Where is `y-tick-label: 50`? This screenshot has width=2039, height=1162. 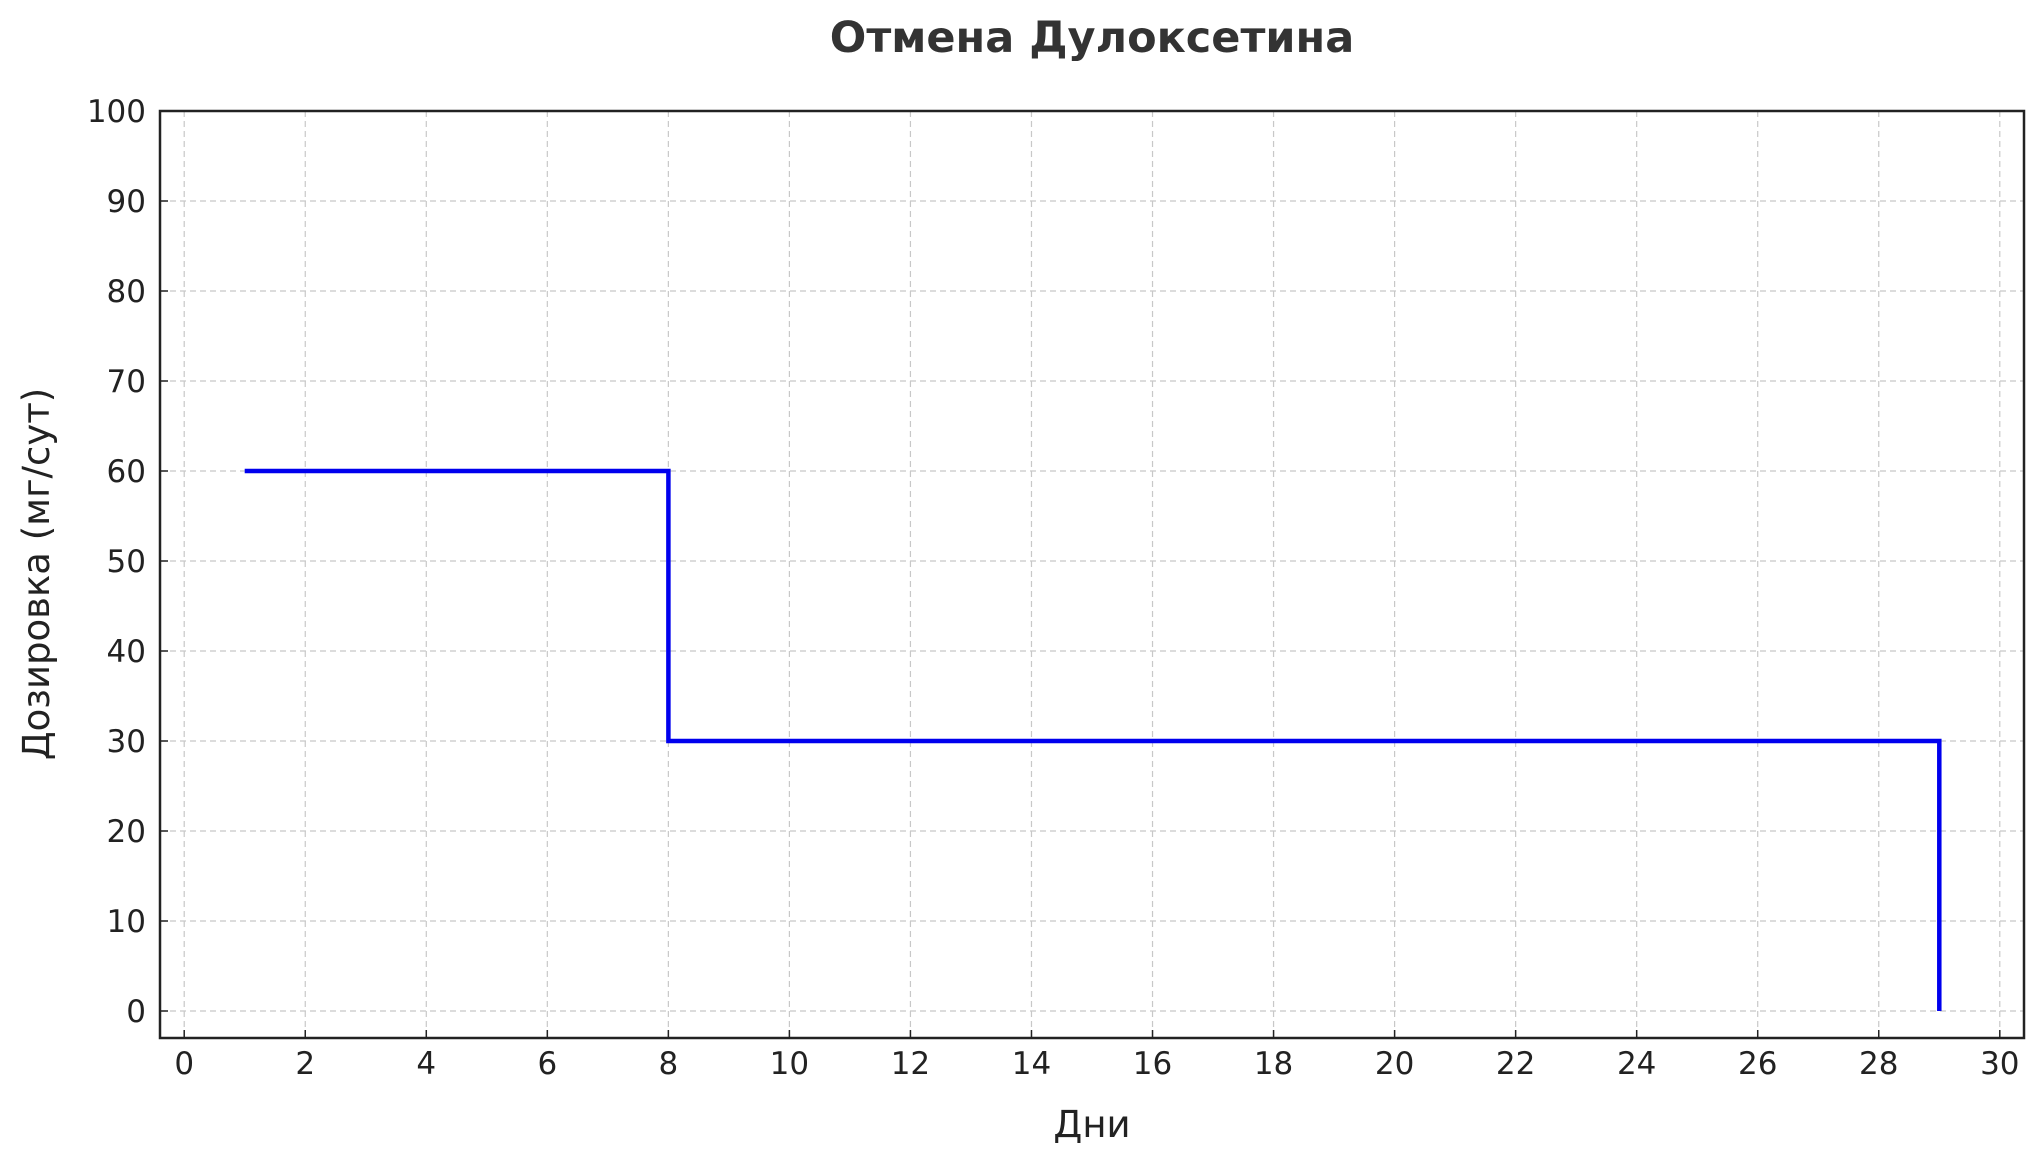 y-tick-label: 50 is located at coordinates (126, 562).